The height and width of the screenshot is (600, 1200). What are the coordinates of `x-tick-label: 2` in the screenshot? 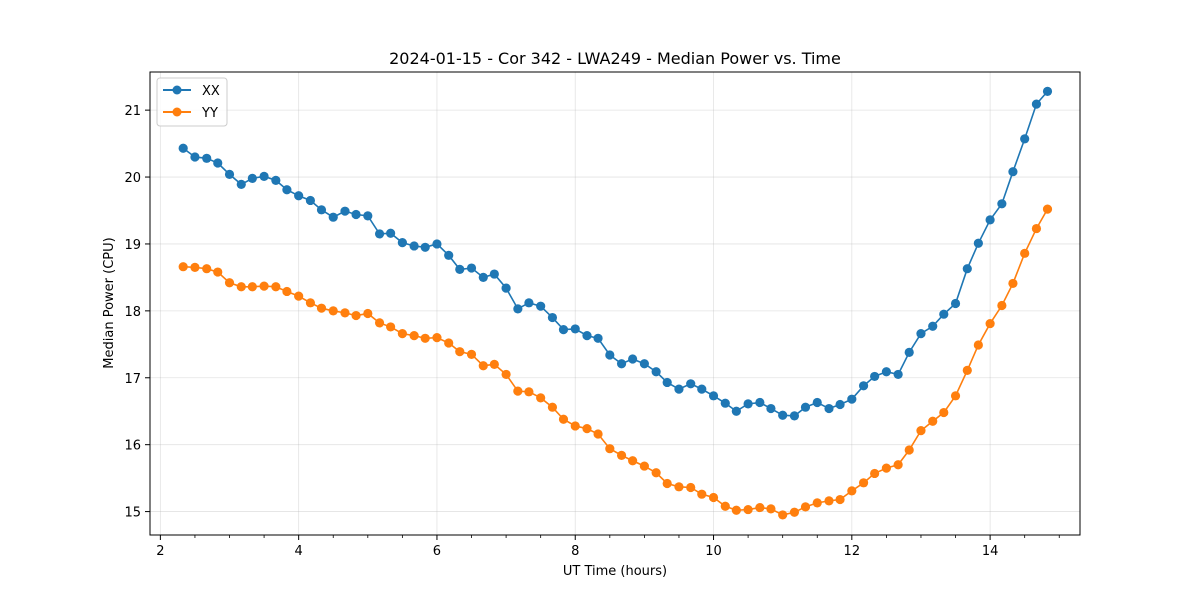 It's located at (160, 551).